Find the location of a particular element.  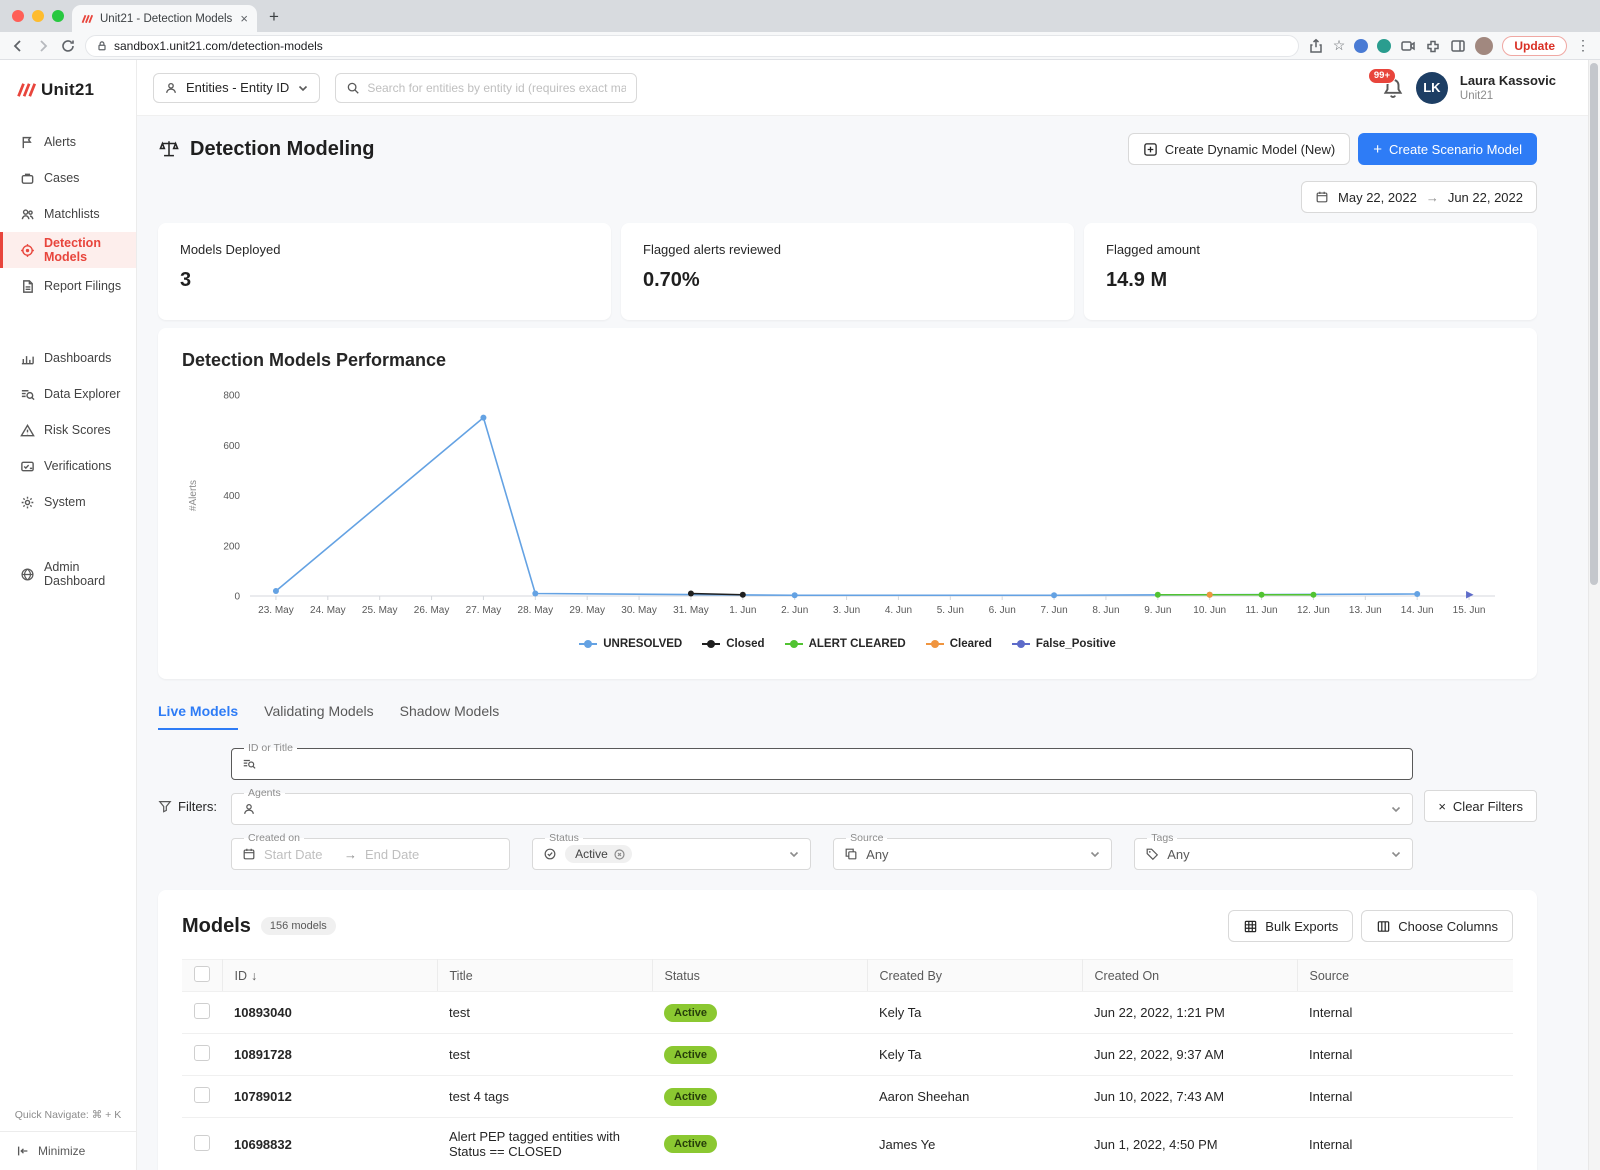

user-avatar: LK is located at coordinates (1431, 87).